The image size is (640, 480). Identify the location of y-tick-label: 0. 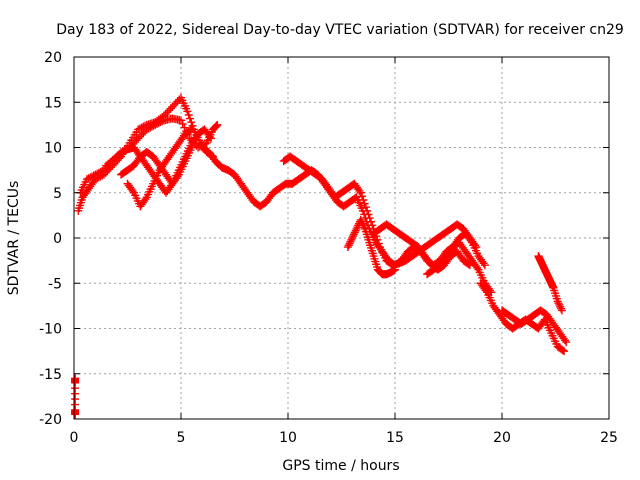
(57, 239).